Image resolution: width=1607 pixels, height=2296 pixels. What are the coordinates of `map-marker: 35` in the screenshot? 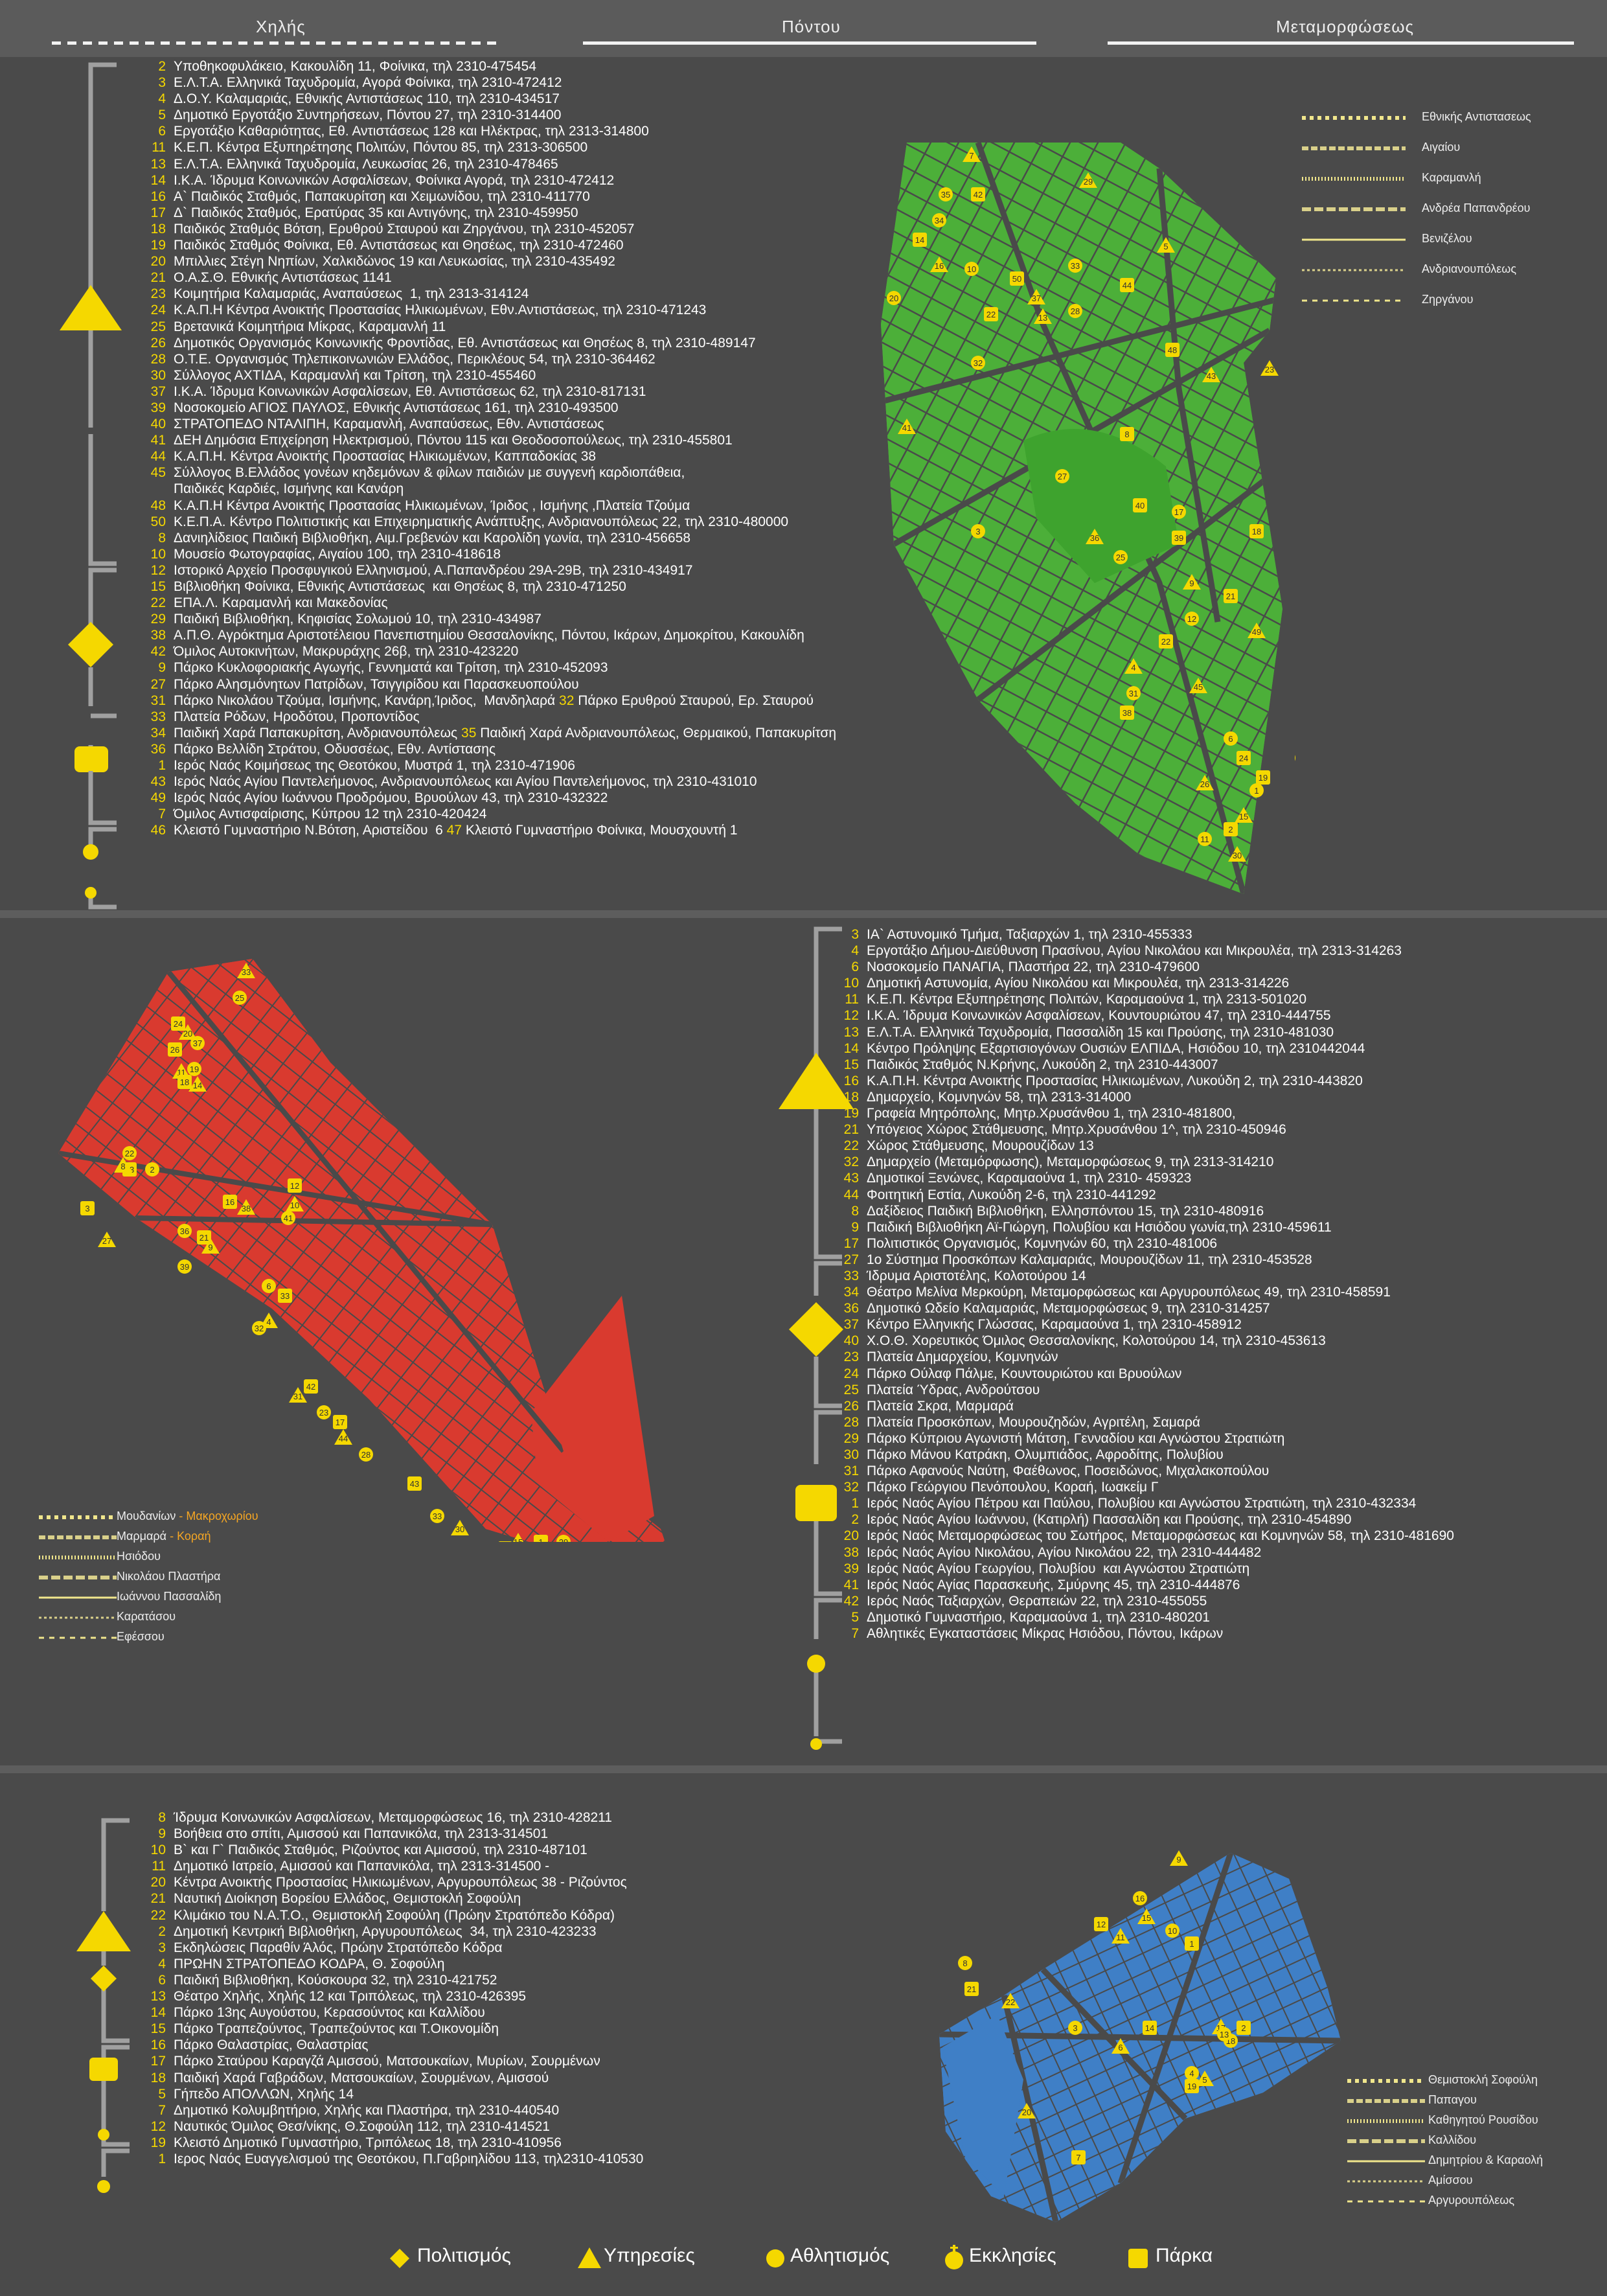 It's located at (946, 194).